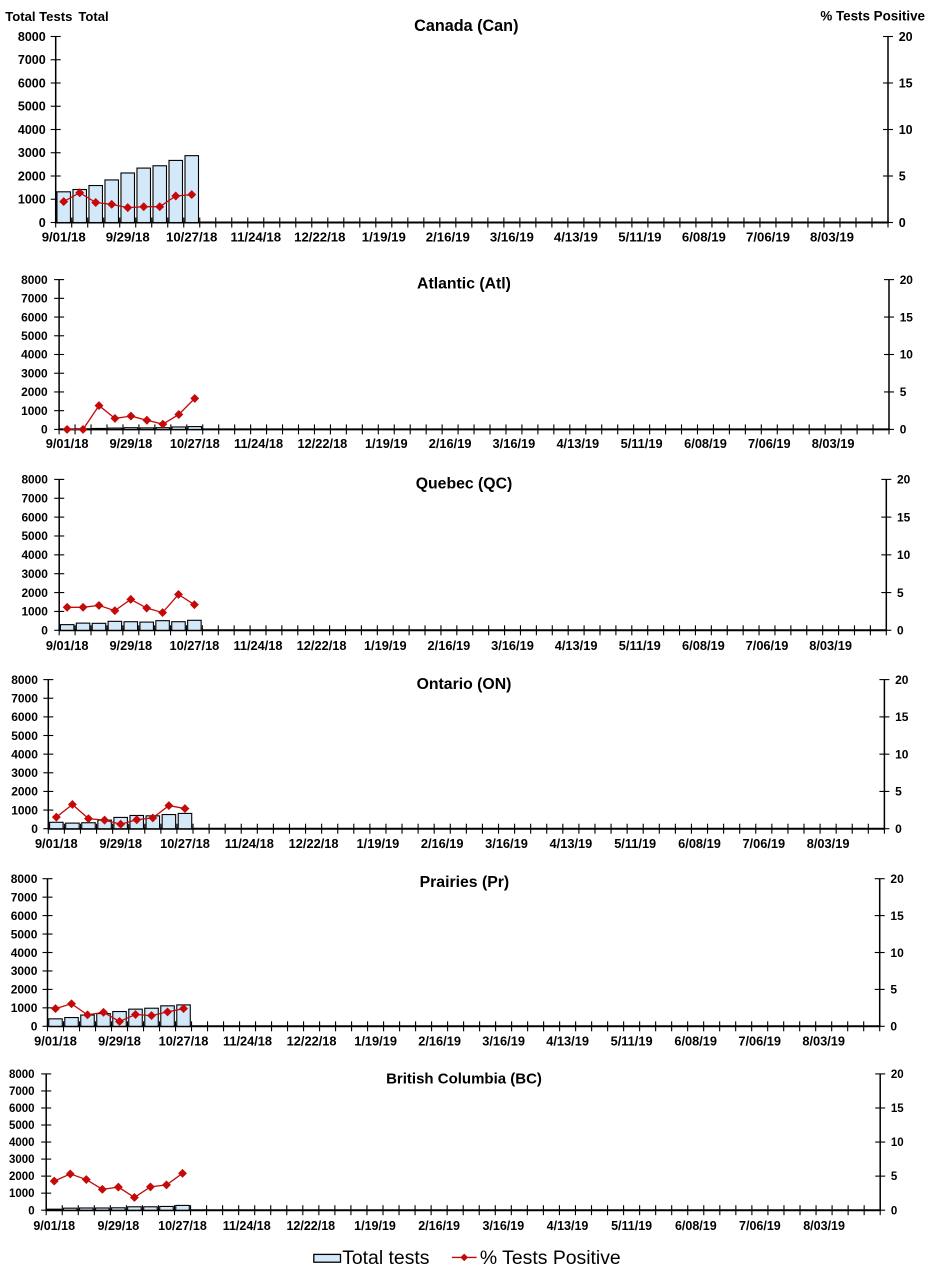 This screenshot has width=928, height=1286. I want to click on svg-text: Total tests, so click(385, 1258).